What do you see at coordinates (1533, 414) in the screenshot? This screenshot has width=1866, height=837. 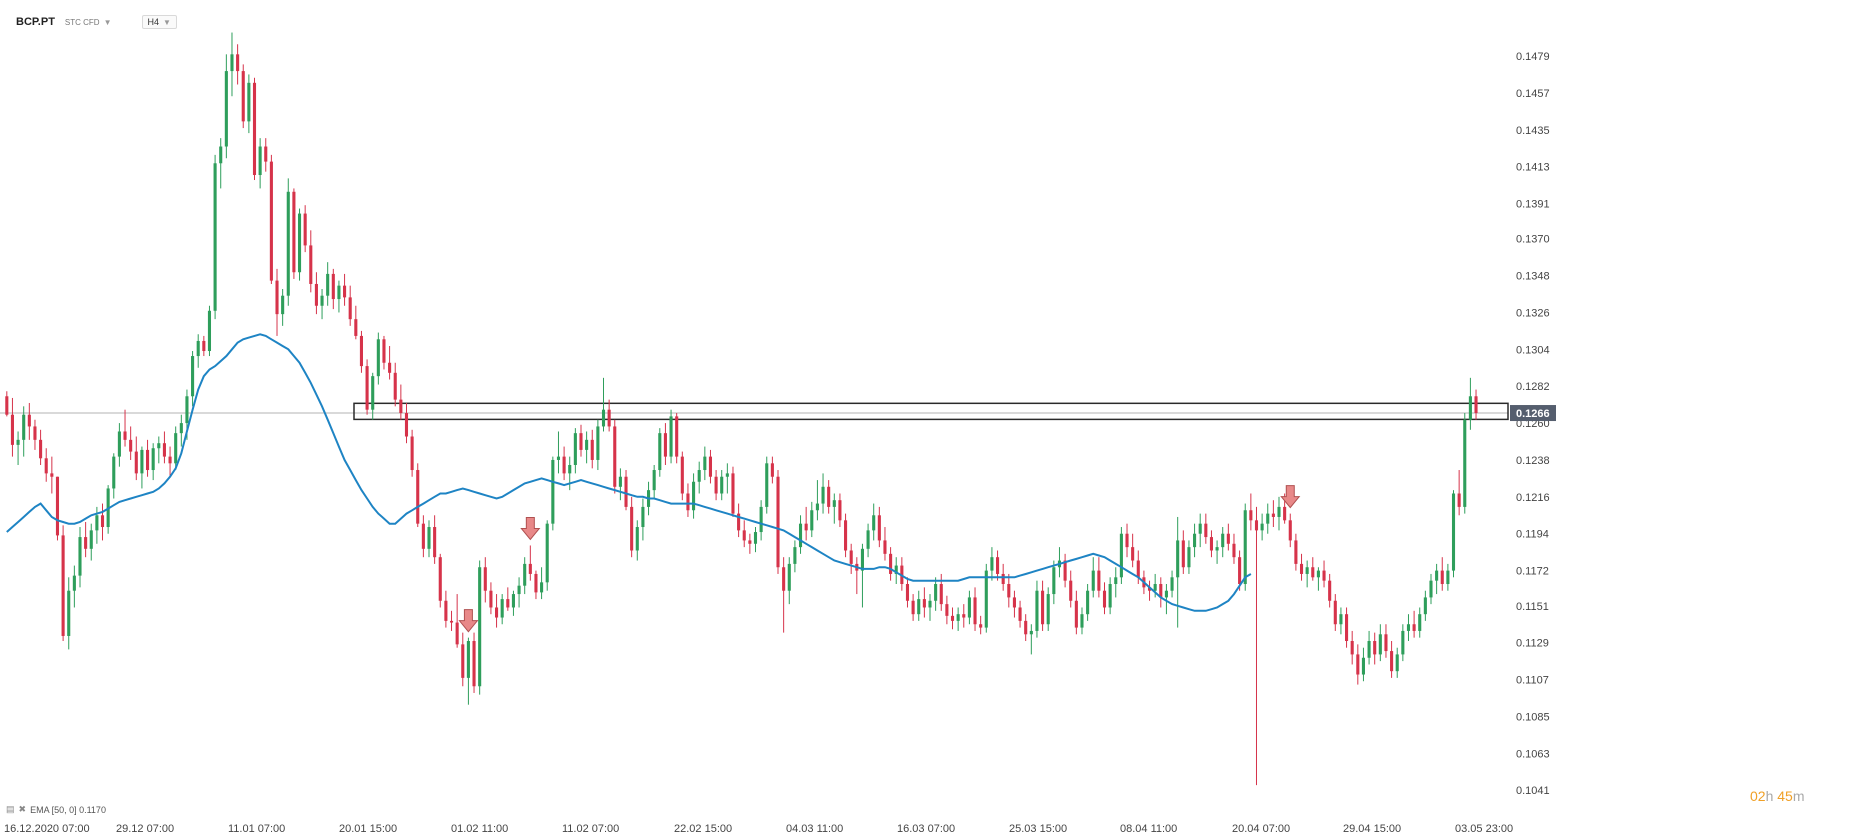 I see `current-price-label: 0.1266` at bounding box center [1533, 414].